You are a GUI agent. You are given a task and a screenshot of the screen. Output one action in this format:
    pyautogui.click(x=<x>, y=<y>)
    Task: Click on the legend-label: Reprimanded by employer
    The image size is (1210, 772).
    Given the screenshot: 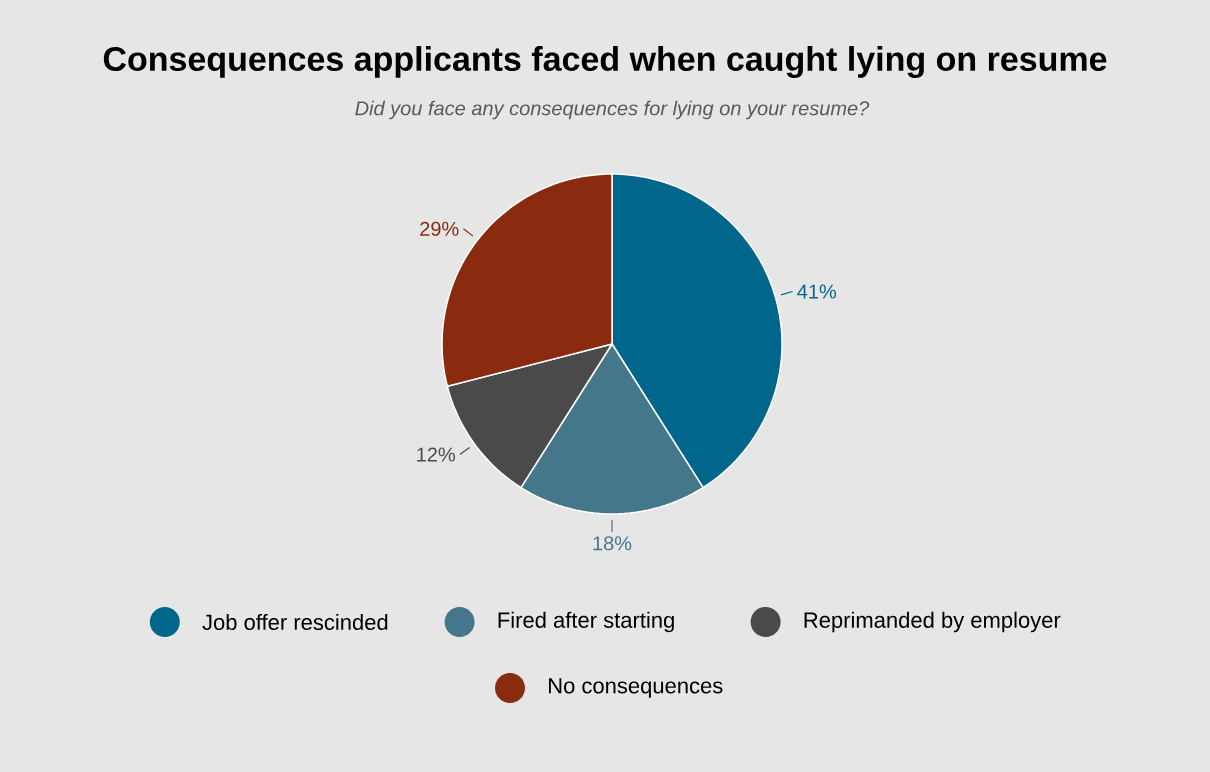 What is the action you would take?
    pyautogui.click(x=932, y=622)
    